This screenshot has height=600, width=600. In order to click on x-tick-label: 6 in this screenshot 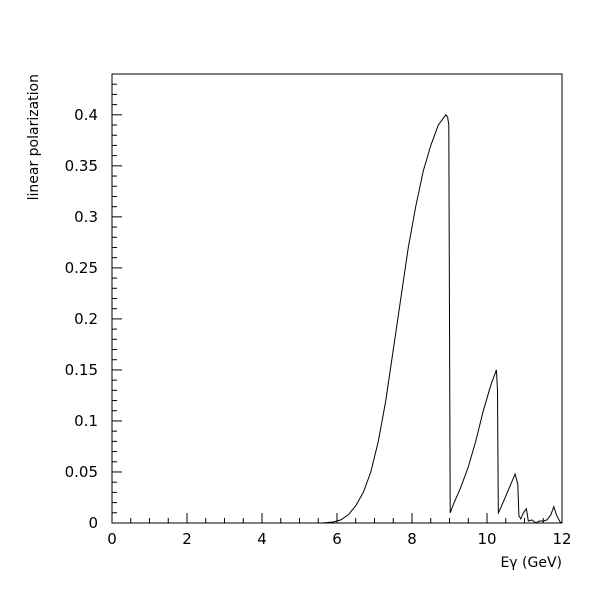, I will do `click(337, 539)`.